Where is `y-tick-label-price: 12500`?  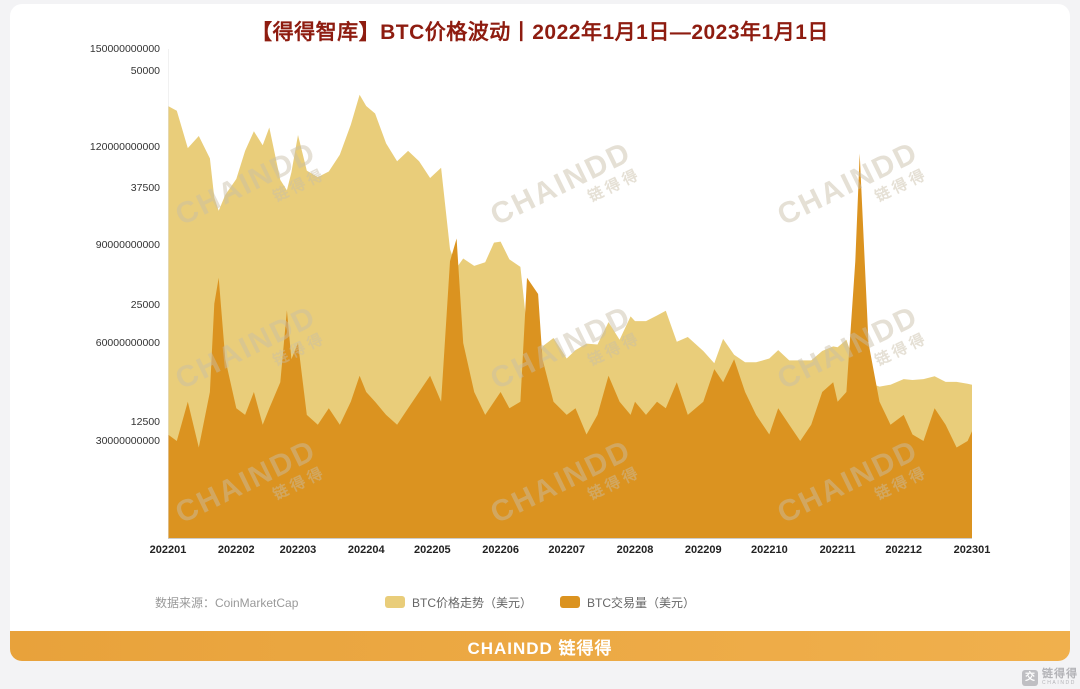
y-tick-label-price: 12500 is located at coordinates (145, 422).